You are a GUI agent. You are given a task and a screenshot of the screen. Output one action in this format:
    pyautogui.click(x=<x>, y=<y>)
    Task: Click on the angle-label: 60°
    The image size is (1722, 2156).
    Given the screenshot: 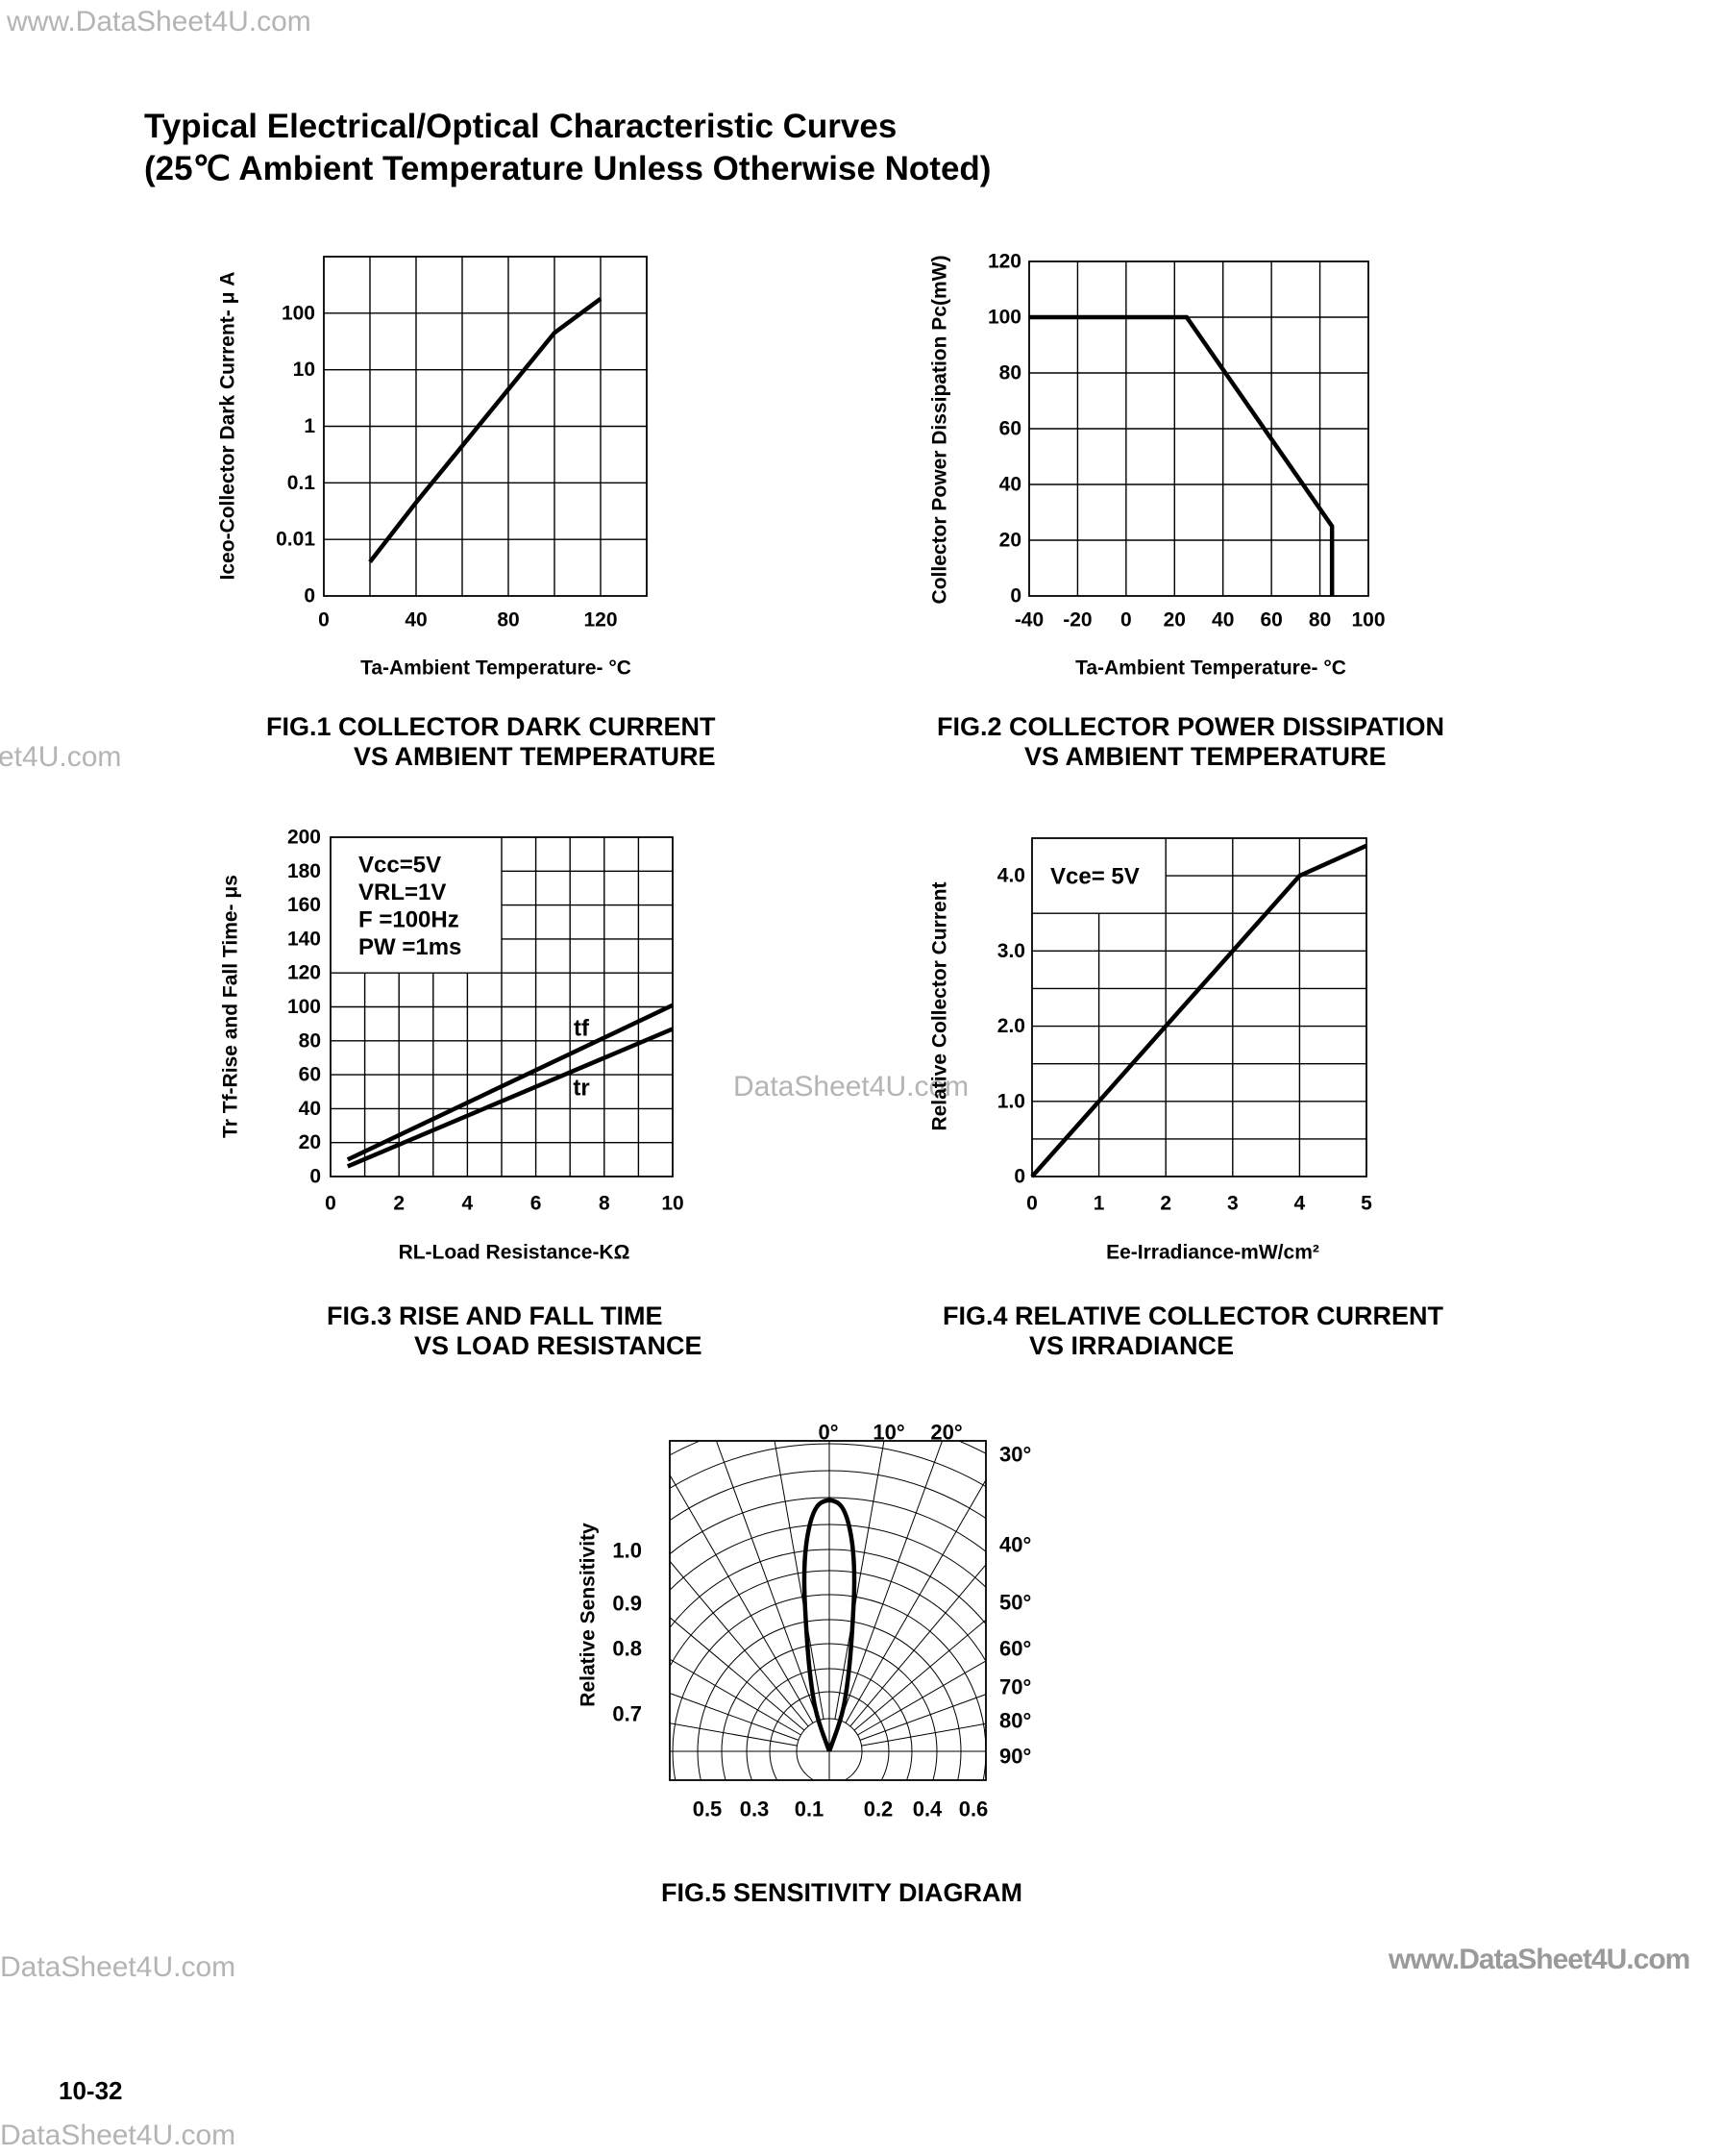 What is the action you would take?
    pyautogui.click(x=1015, y=1649)
    